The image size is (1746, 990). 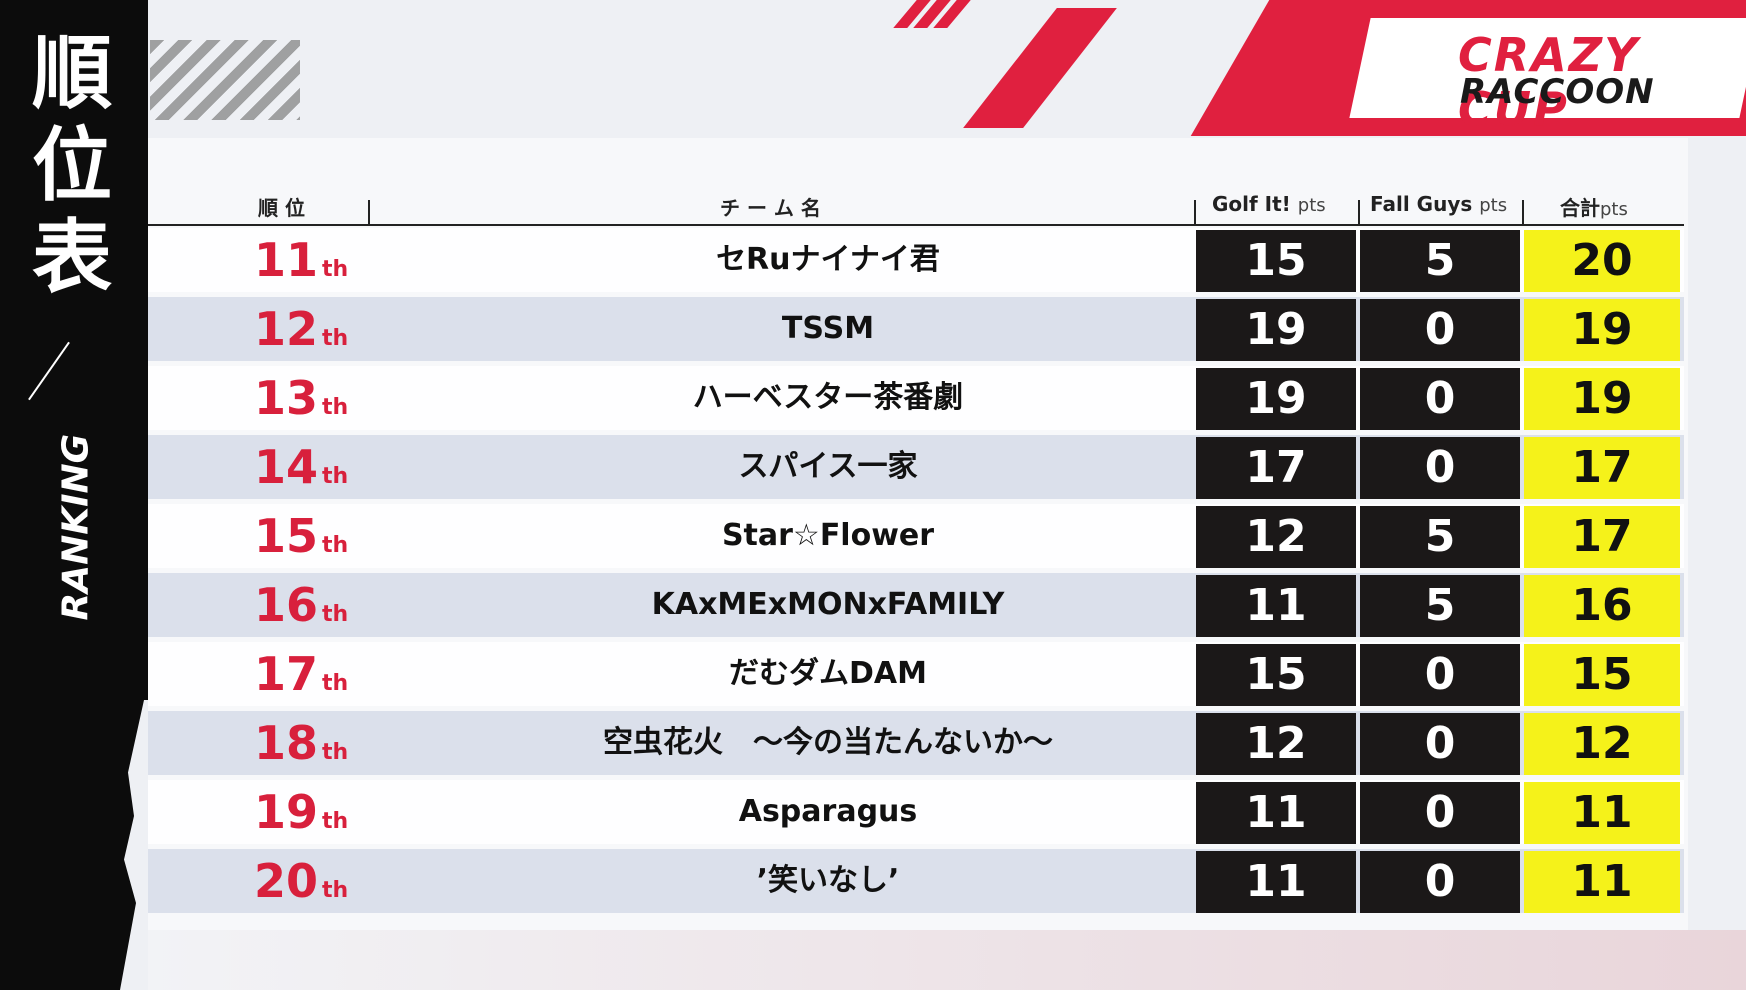 What do you see at coordinates (1602, 261) in the screenshot?
I see `total-score: 20` at bounding box center [1602, 261].